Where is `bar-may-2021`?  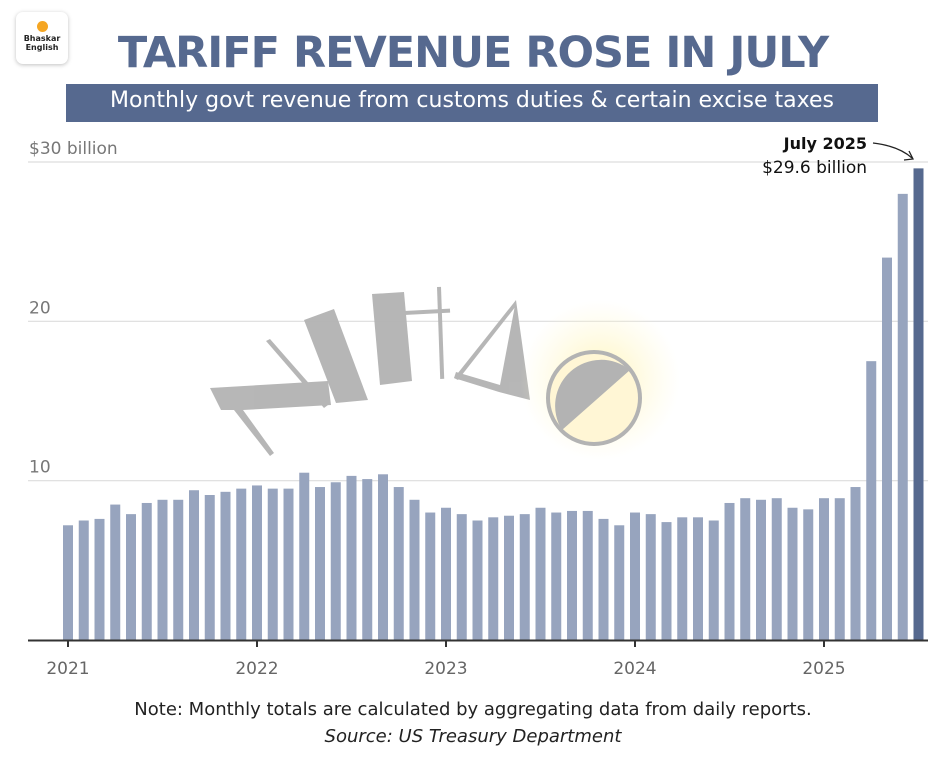 bar-may-2021 is located at coordinates (131, 577).